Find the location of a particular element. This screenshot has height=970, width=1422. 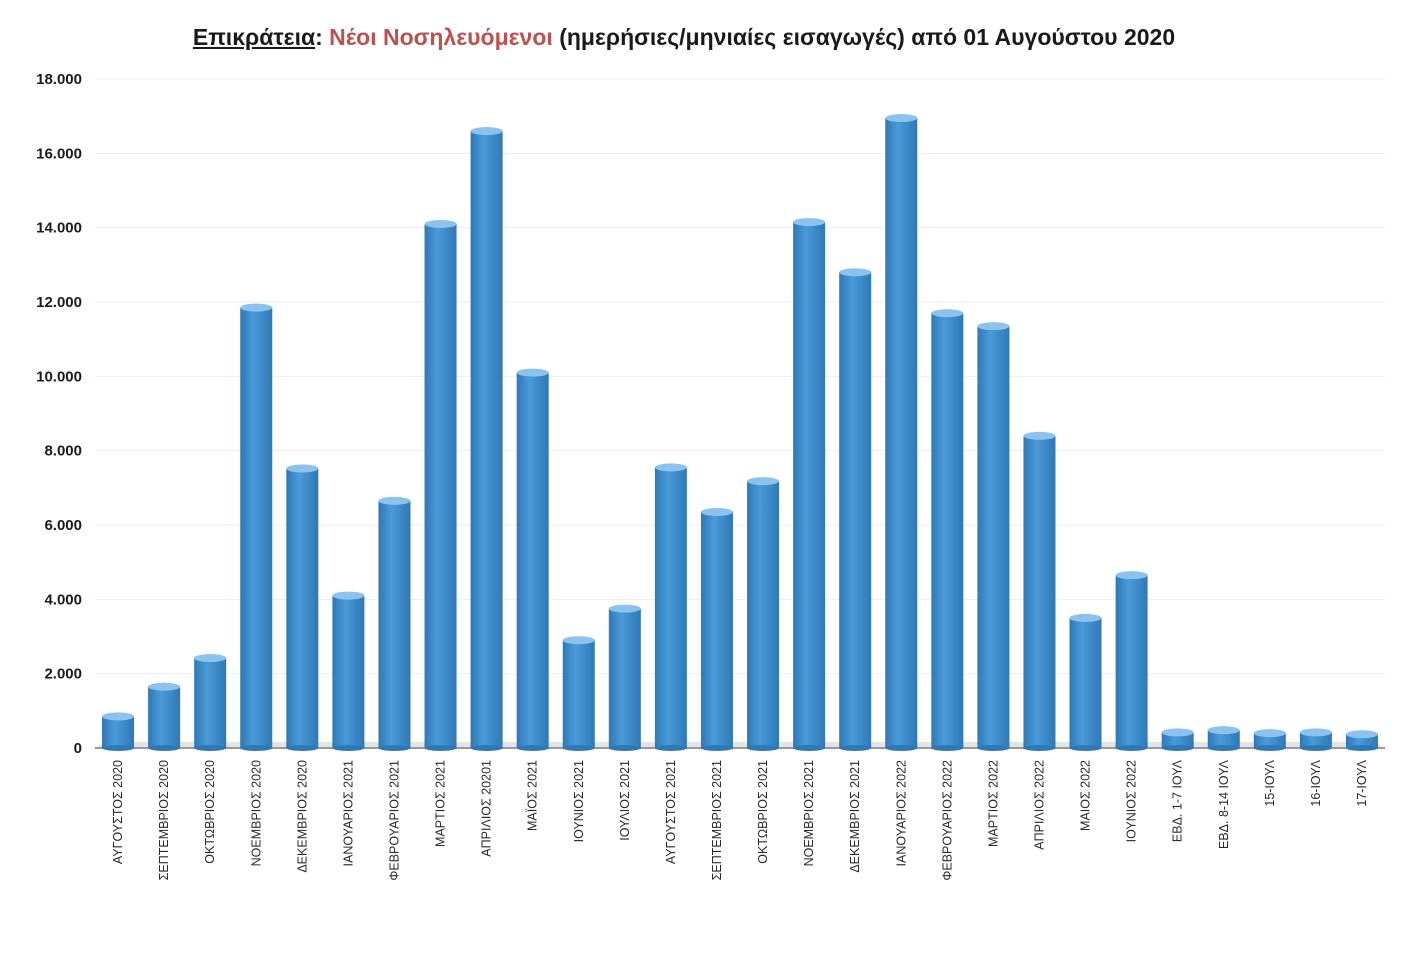

y-tick-label: 8.000 is located at coordinates (63, 451).